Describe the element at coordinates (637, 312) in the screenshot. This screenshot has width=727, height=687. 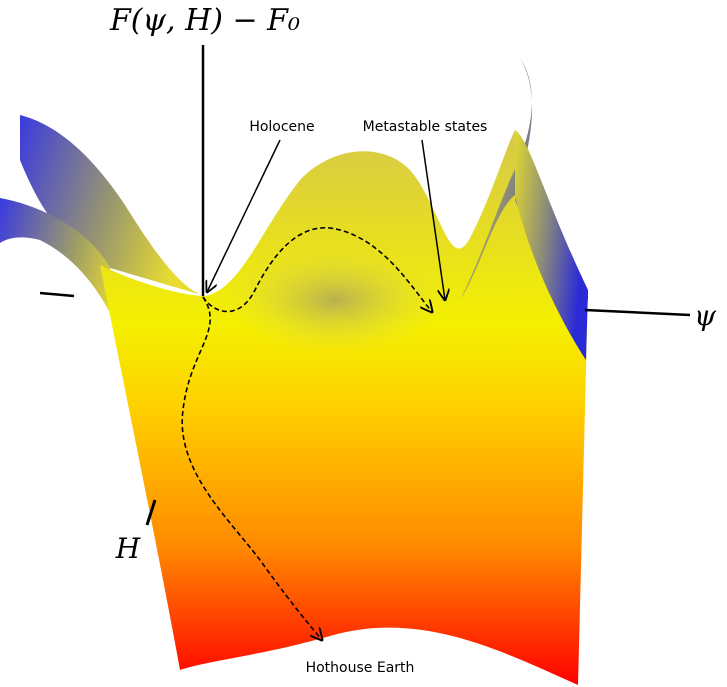
I see `psi-axis` at that location.